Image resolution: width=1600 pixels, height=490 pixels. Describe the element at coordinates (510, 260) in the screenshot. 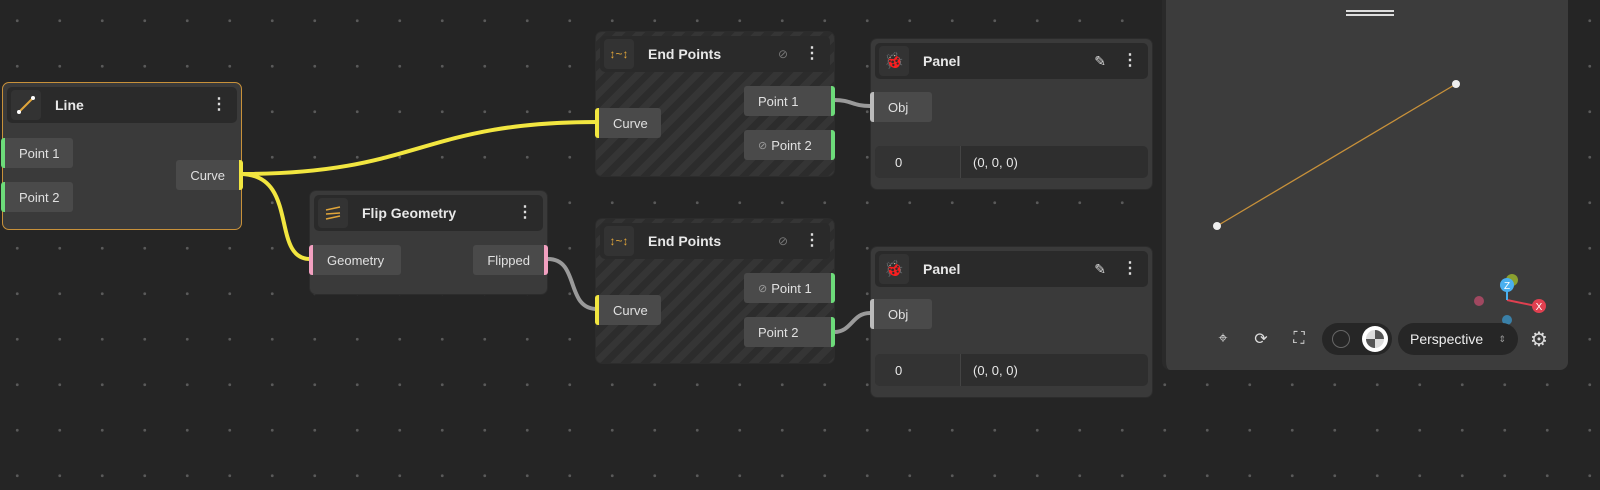

I see `output-flipped: Flipped` at that location.